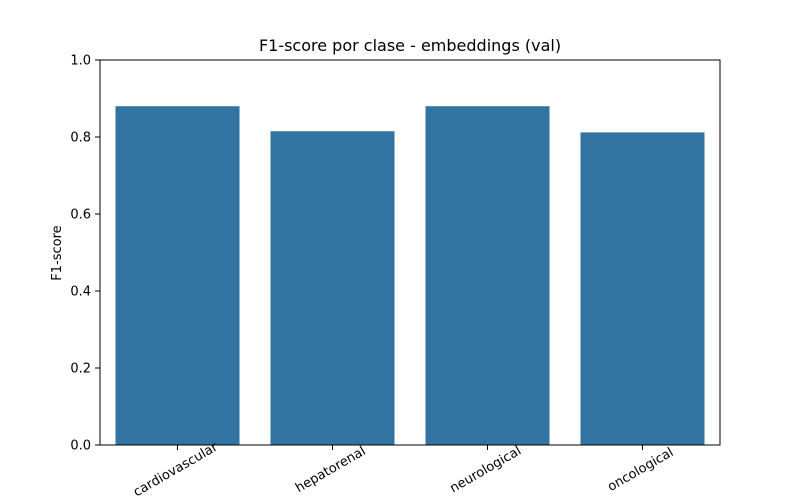 The height and width of the screenshot is (504, 800). I want to click on y-tick-label-0.8: 0.8, so click(80, 138).